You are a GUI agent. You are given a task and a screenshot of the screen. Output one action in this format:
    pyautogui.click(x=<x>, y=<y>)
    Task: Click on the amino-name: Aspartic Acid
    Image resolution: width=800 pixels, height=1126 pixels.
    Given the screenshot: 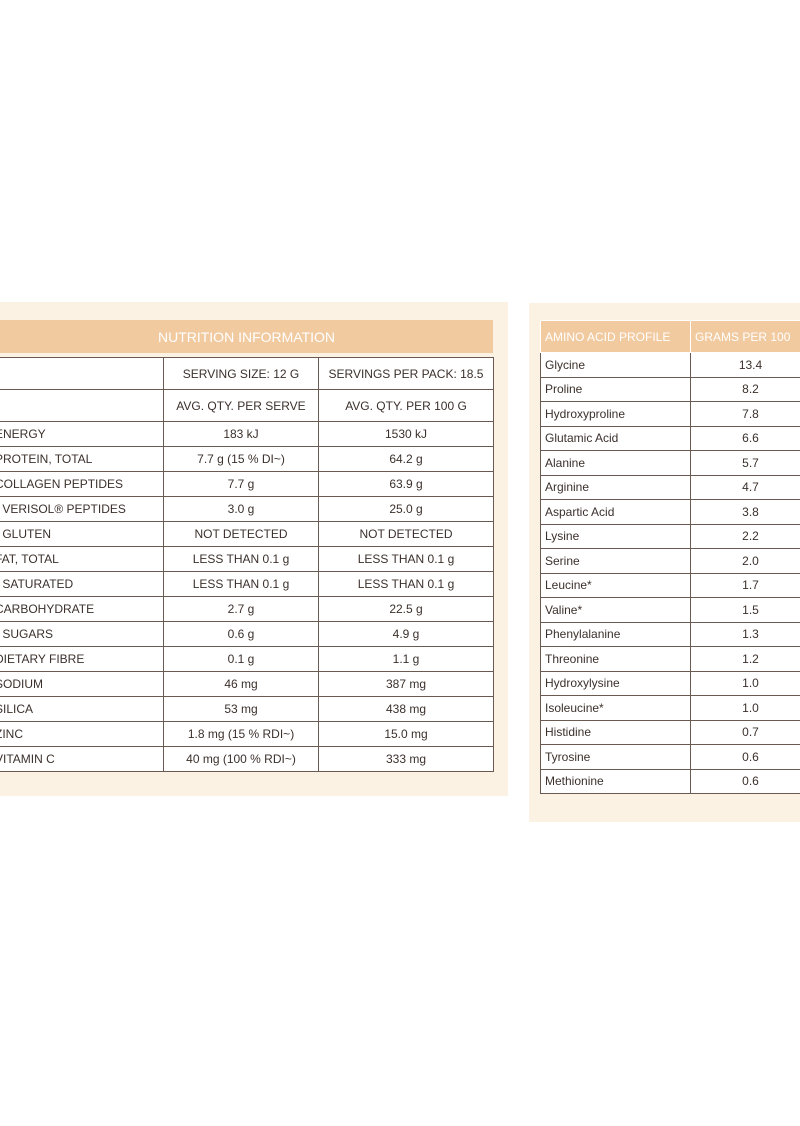 What is the action you would take?
    pyautogui.click(x=615, y=512)
    